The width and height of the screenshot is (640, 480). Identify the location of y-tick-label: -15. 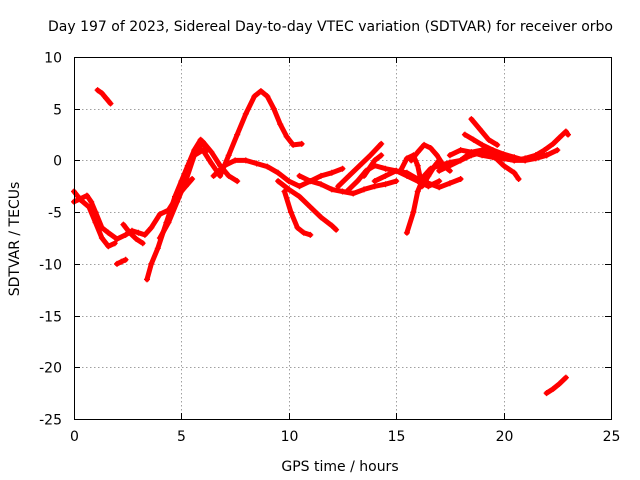
(50, 318).